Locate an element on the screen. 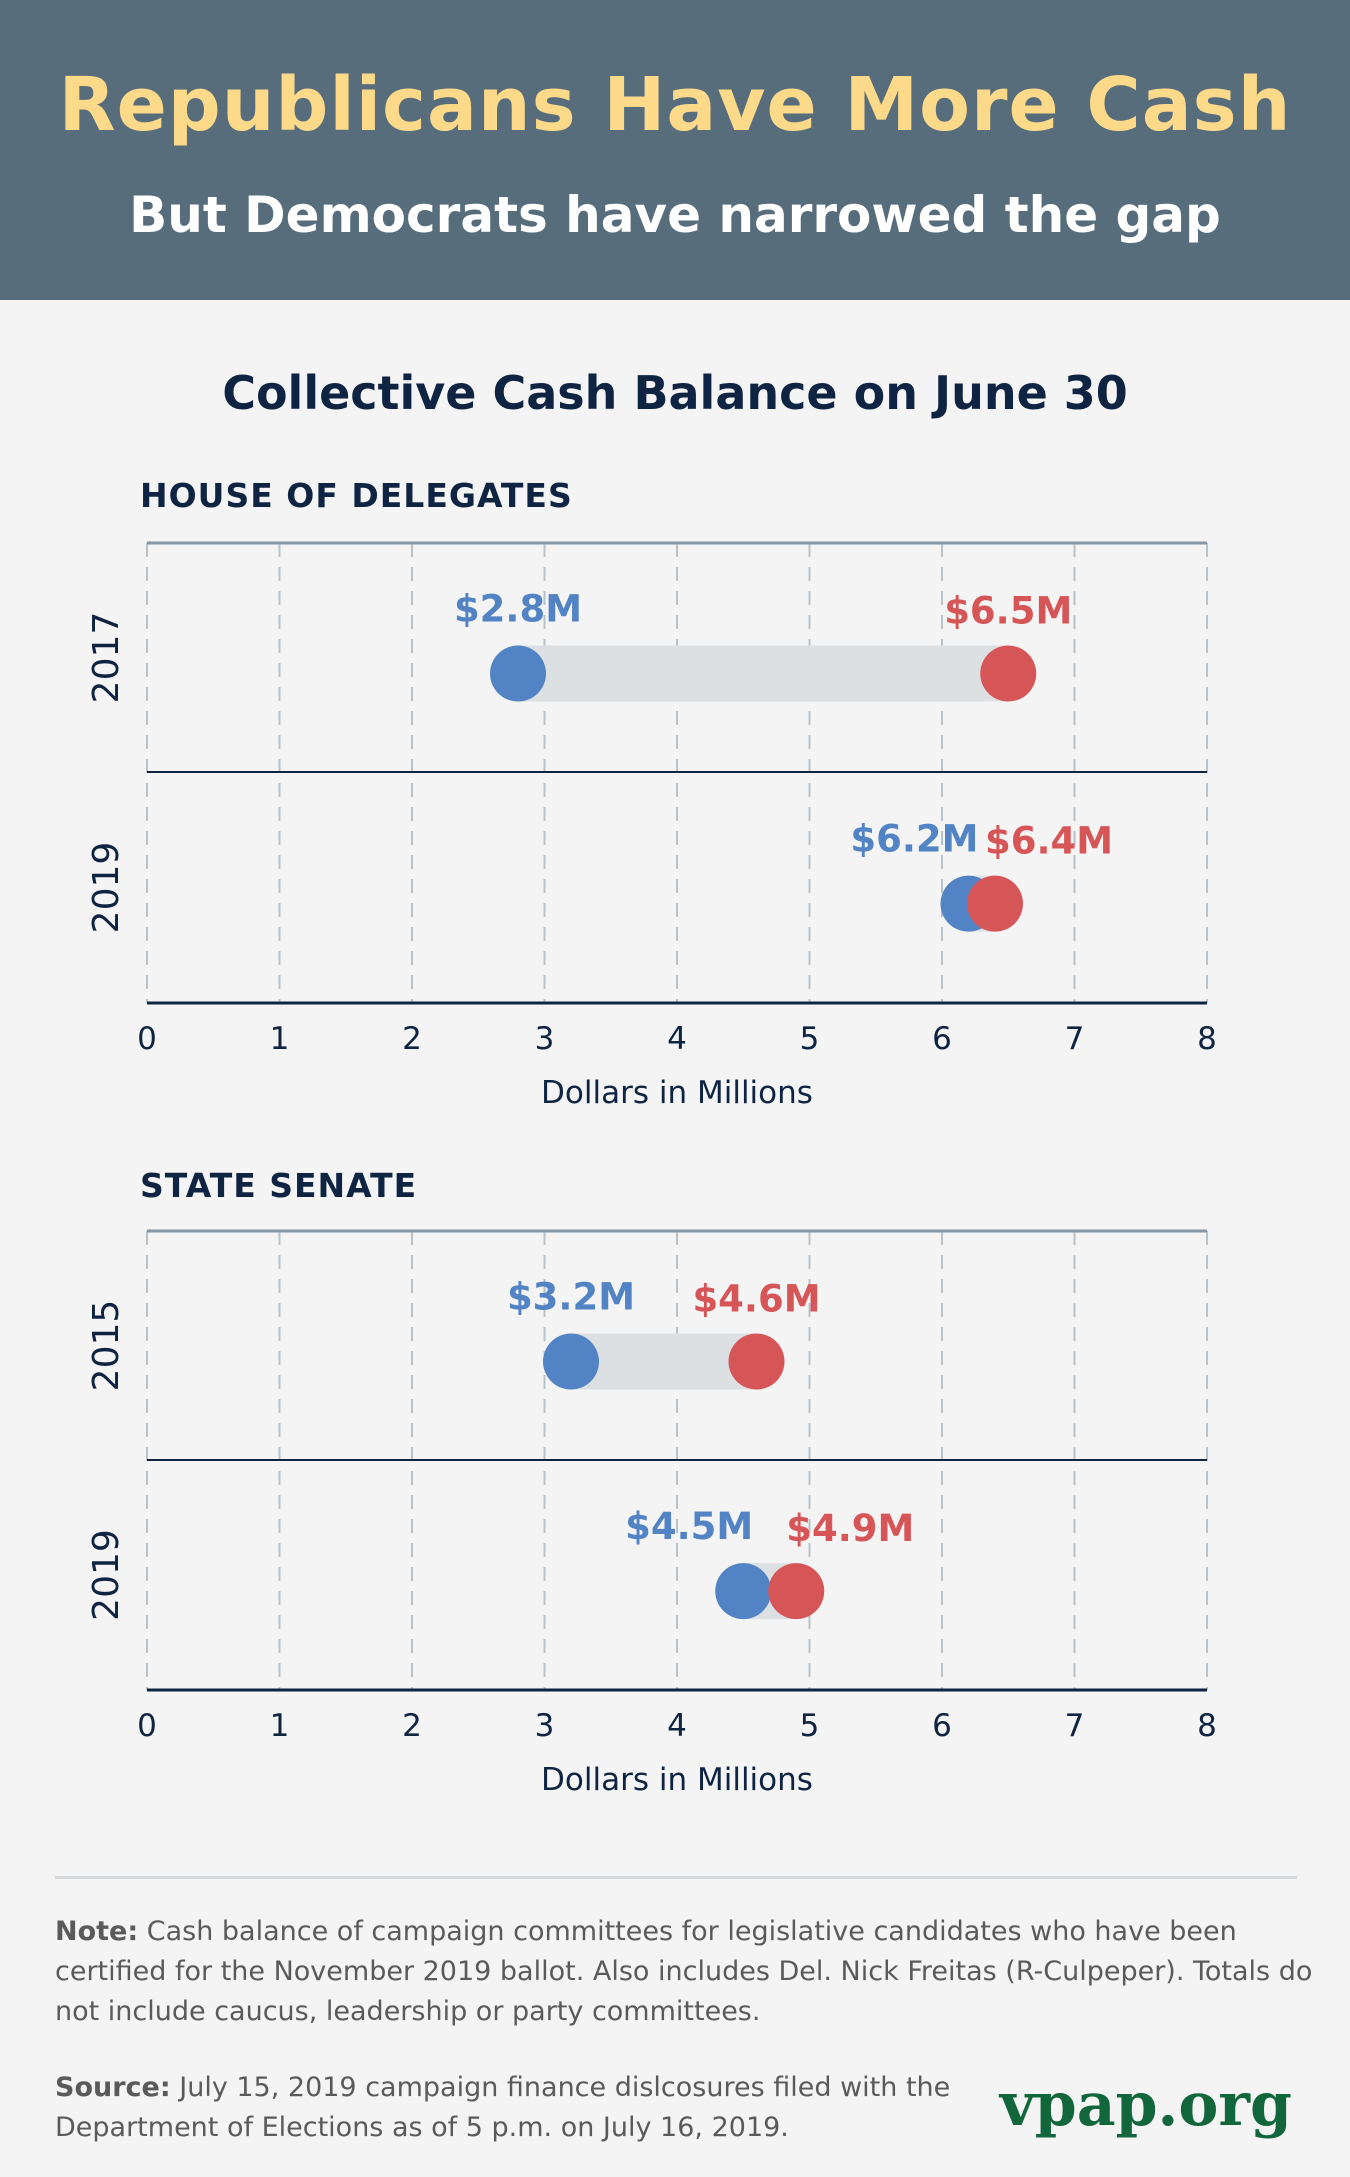 Image resolution: width=1350 pixels, height=2177 pixels. row-2017: 2017 $2.8M $6.5M is located at coordinates (579, 646).